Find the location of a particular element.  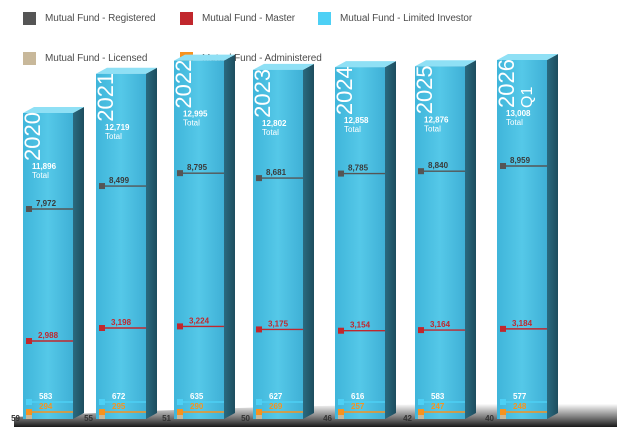

year-label-2021: 2021 is located at coordinates (105, 97).